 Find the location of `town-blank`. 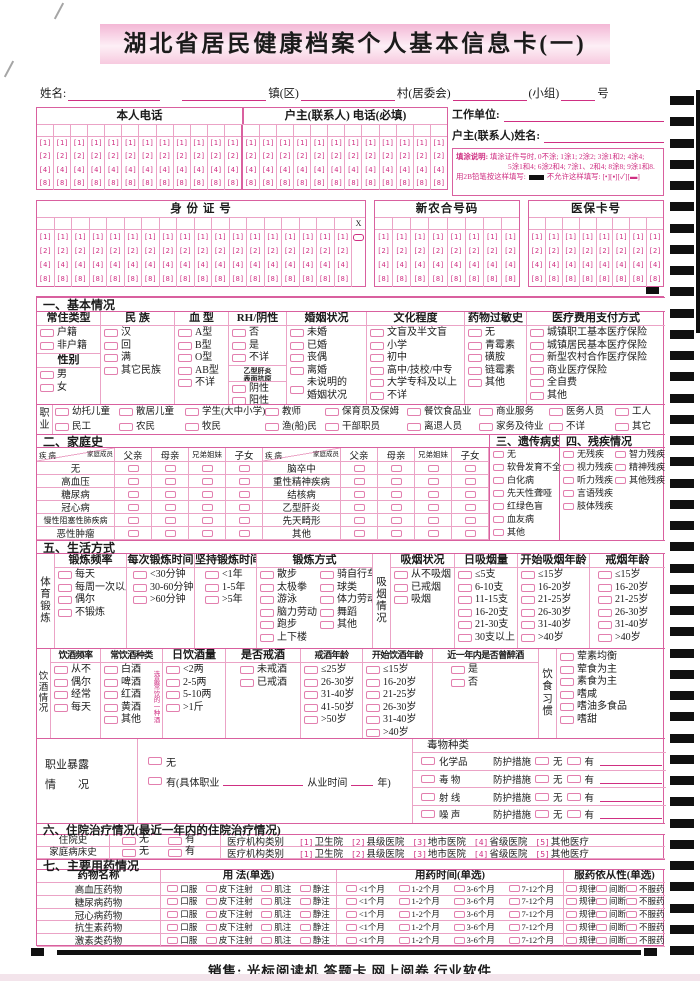

town-blank is located at coordinates (224, 94).